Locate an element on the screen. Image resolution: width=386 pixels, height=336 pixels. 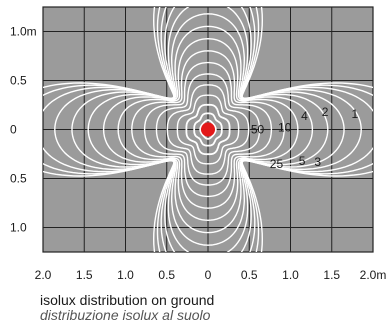
light-source-marker is located at coordinates (208, 129).